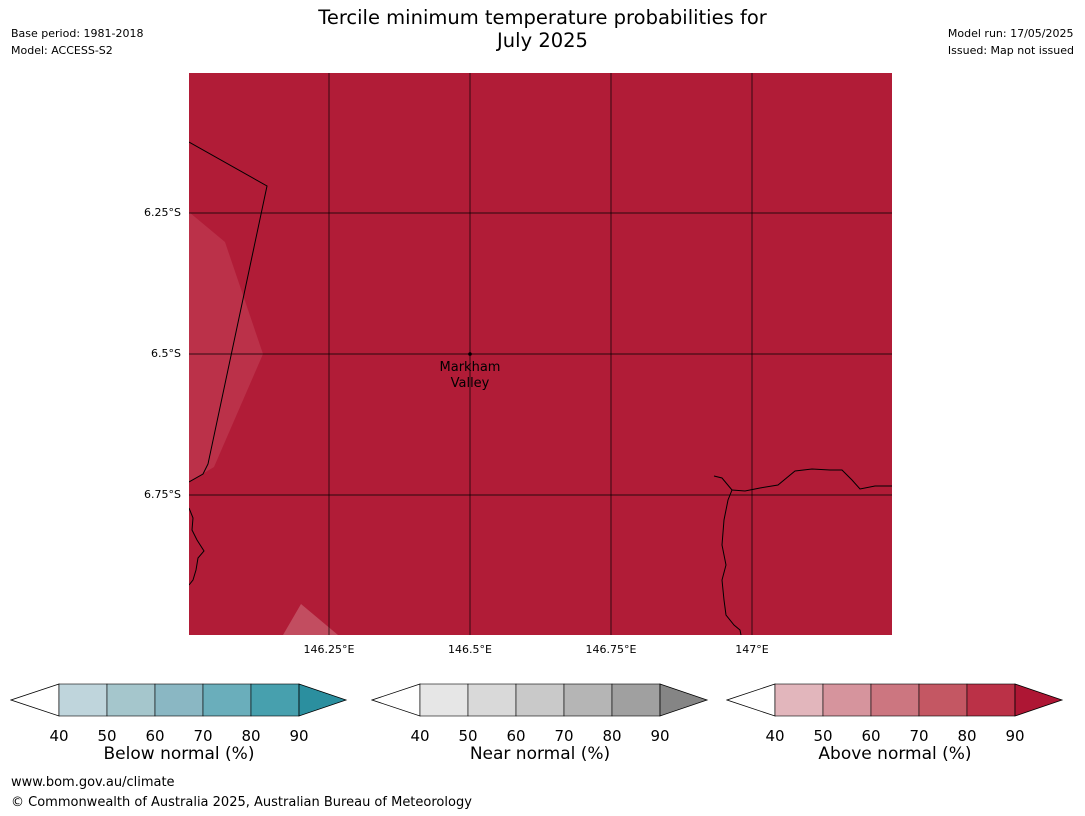 The image size is (1085, 816). Describe the element at coordinates (752, 649) in the screenshot. I see `lon-tick-147e: 147°E` at that location.